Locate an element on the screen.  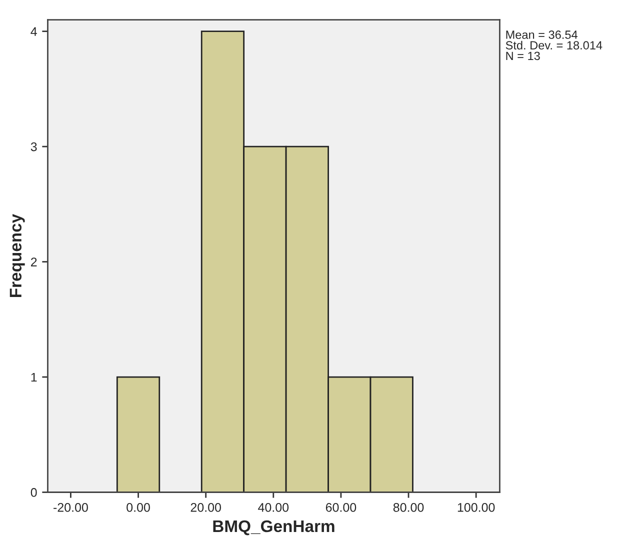
y-tick-label: 0 is located at coordinates (33, 492).